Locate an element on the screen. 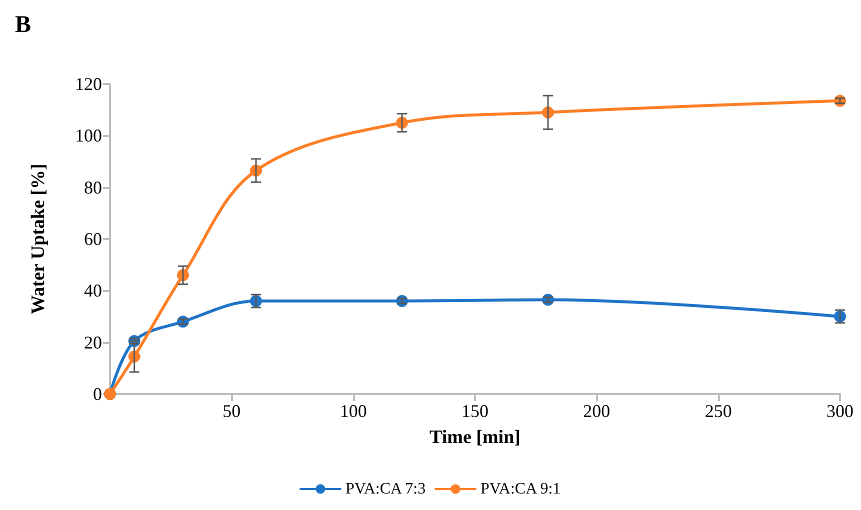 The height and width of the screenshot is (510, 861). y-tick-label: 60 is located at coordinates (93, 239).